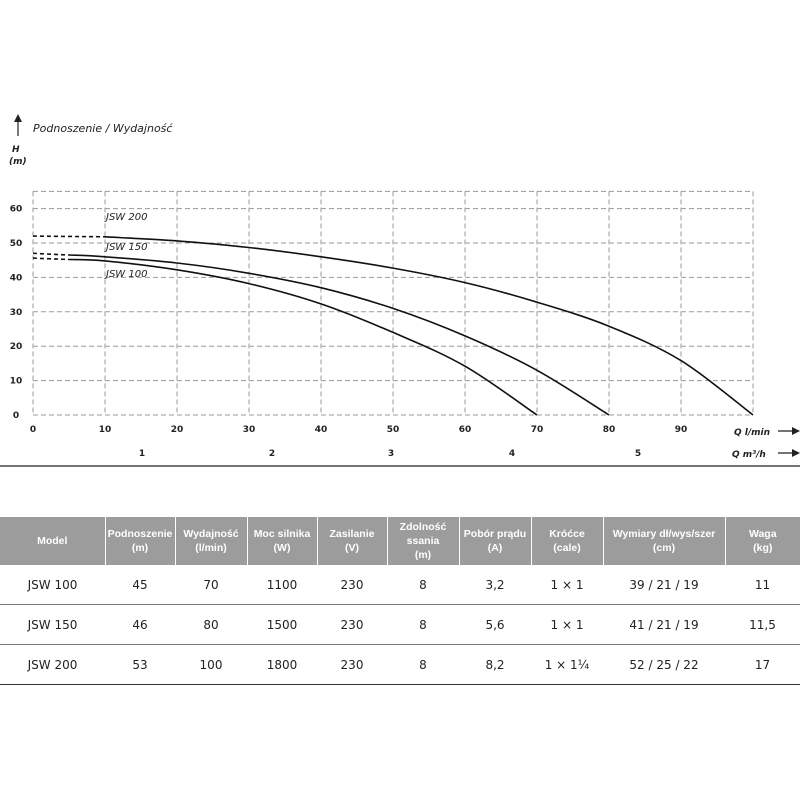  Describe the element at coordinates (16, 244) in the screenshot. I see `y-tick-label: 50` at that location.